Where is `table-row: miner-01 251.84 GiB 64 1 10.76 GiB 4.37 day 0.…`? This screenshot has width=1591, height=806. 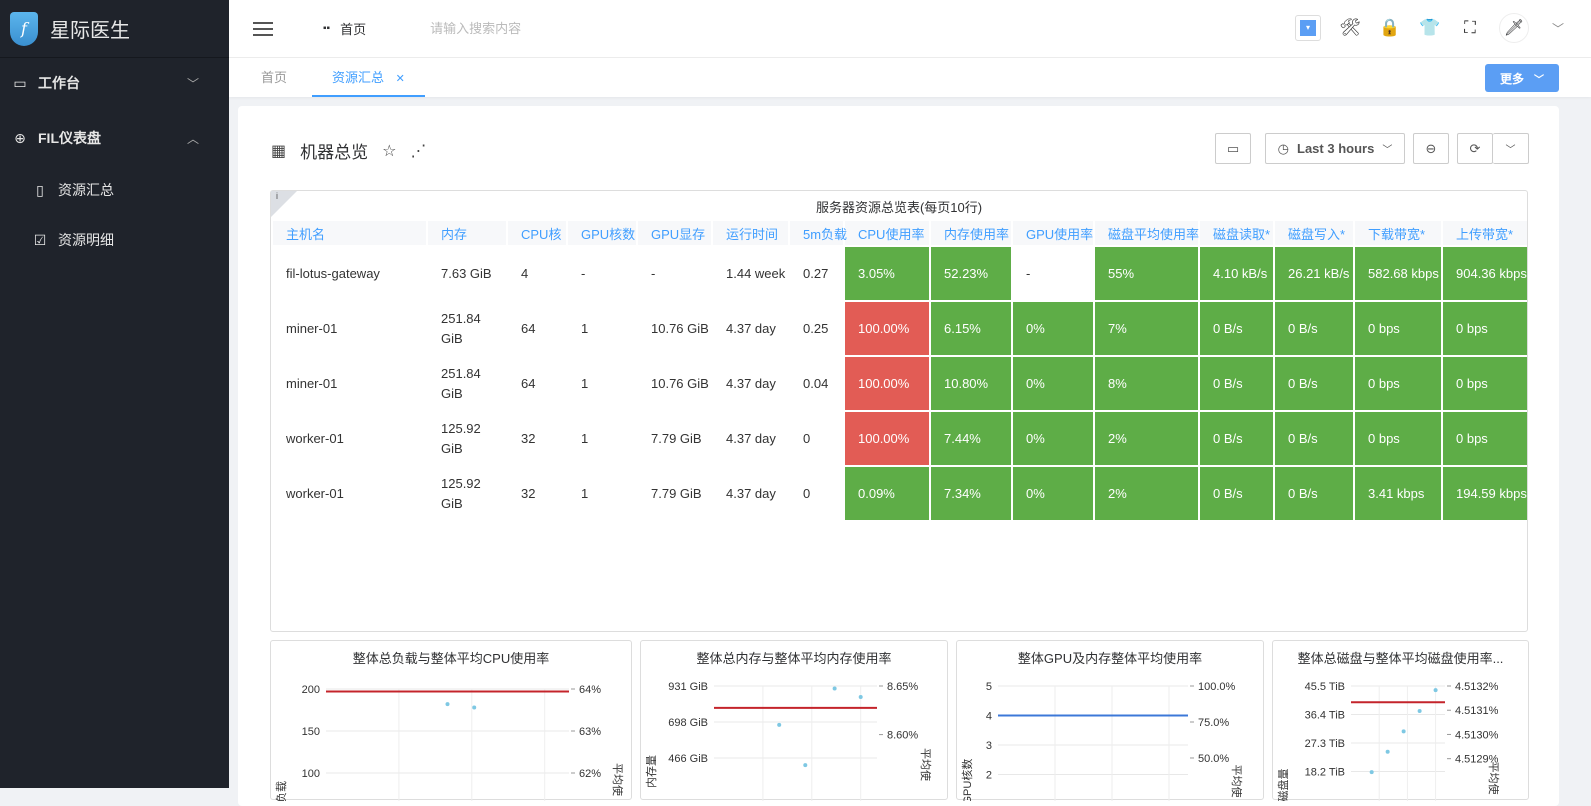 table-row: miner-01 251.84 GiB 64 1 10.76 GiB 4.37 day 0.… is located at coordinates (900, 328).